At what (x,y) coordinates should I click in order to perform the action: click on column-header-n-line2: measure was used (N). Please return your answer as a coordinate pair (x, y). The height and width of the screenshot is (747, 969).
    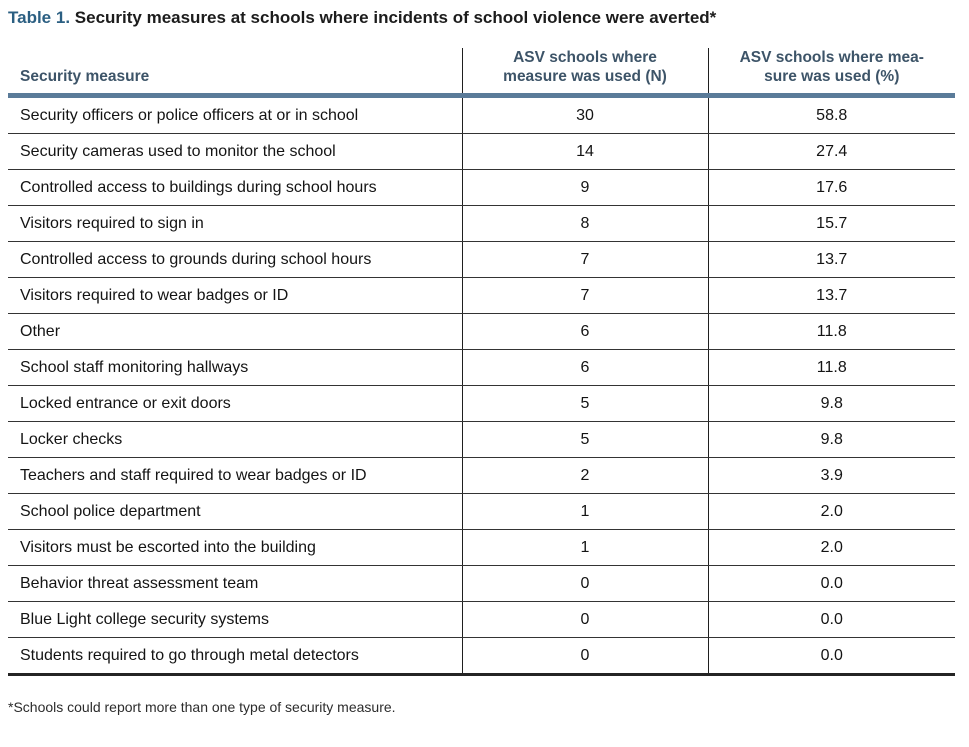
    Looking at the image, I should click on (585, 76).